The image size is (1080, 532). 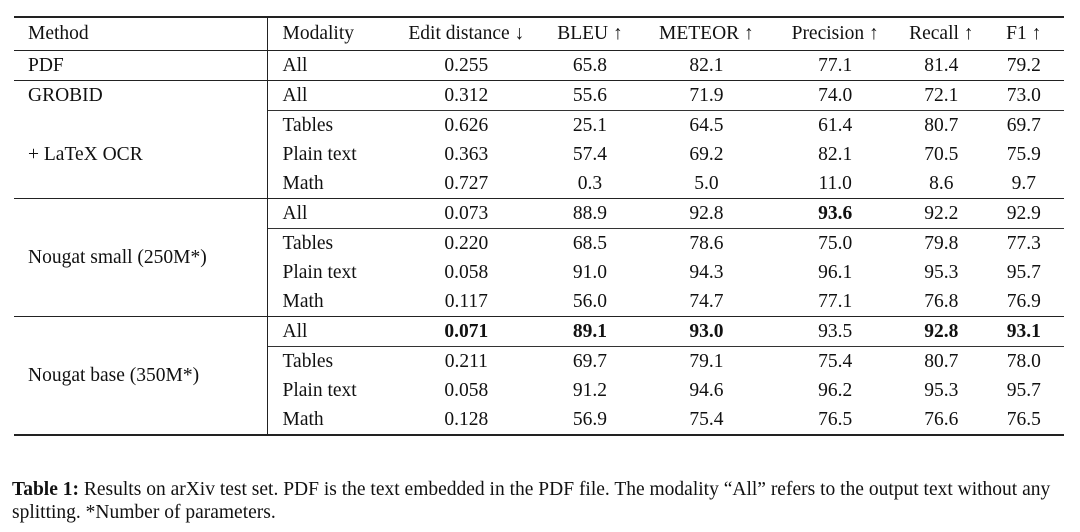 What do you see at coordinates (706, 331) in the screenshot?
I see `meteor-cell-best: 93.0` at bounding box center [706, 331].